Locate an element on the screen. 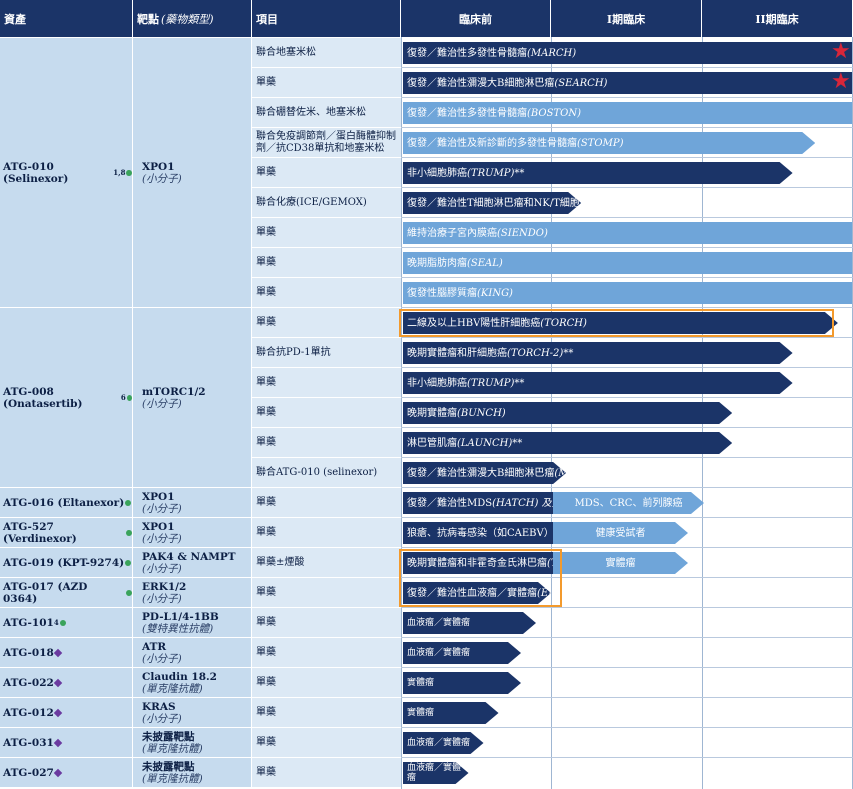  item-cell: 聯合ATG-010 (selinexor) is located at coordinates (326, 473).